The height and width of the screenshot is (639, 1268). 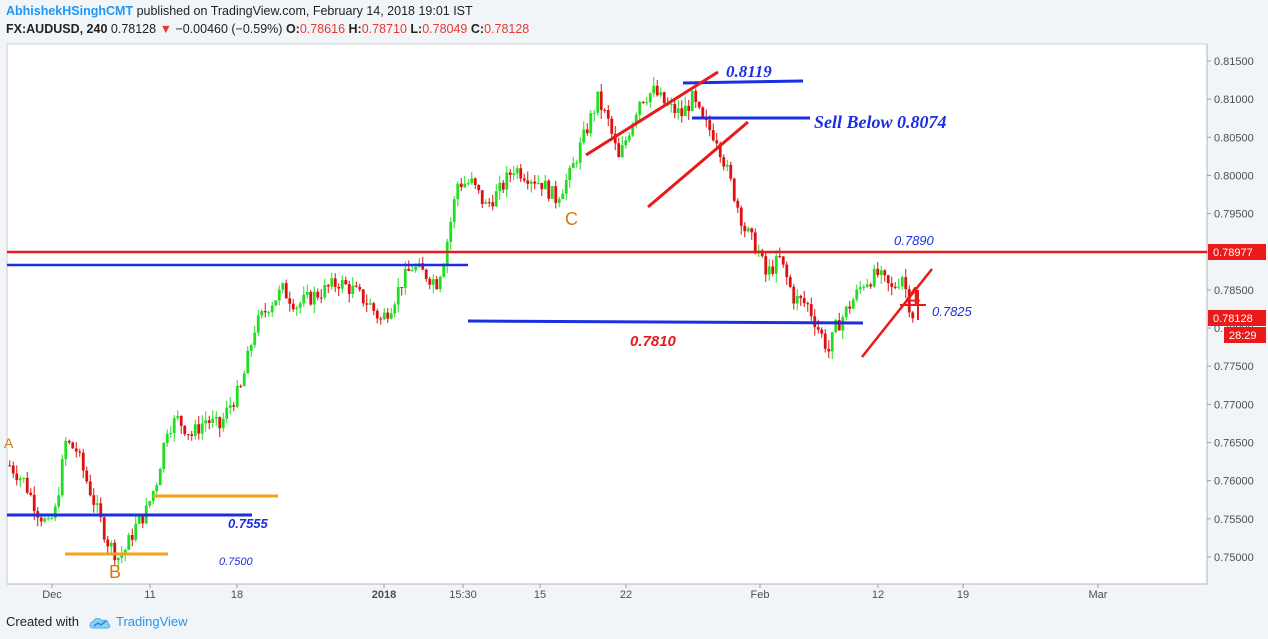 I want to click on tradingview-link: TradingView, so click(x=138, y=621).